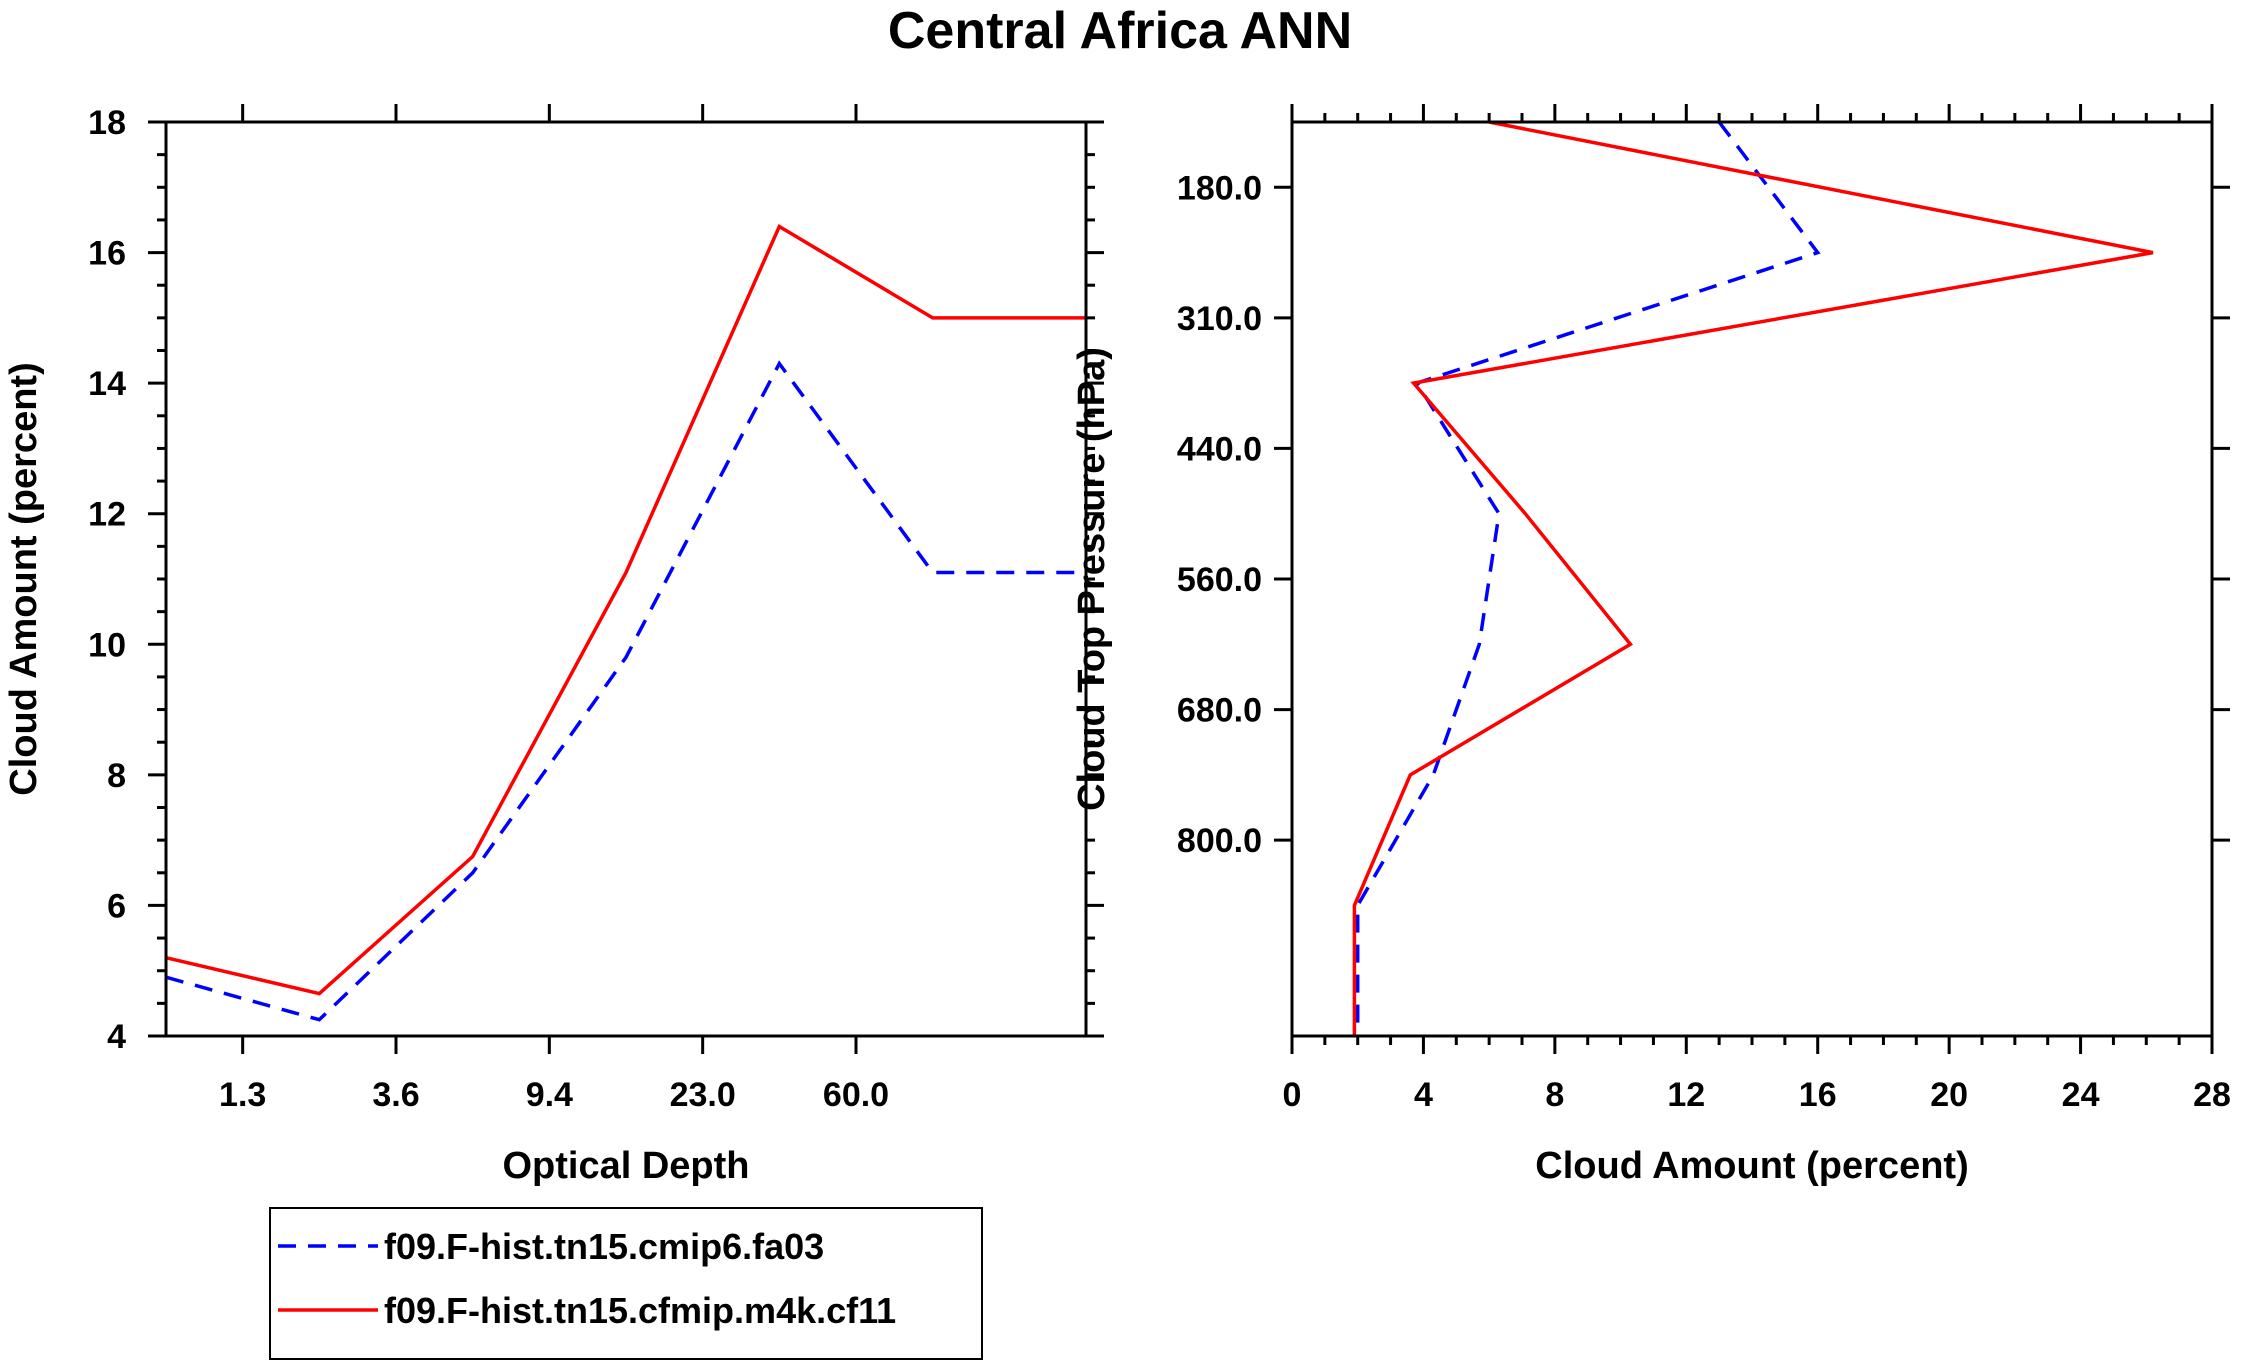 The height and width of the screenshot is (1367, 2241). What do you see at coordinates (1423, 1095) in the screenshot?
I see `right-x-tick-label: 4` at bounding box center [1423, 1095].